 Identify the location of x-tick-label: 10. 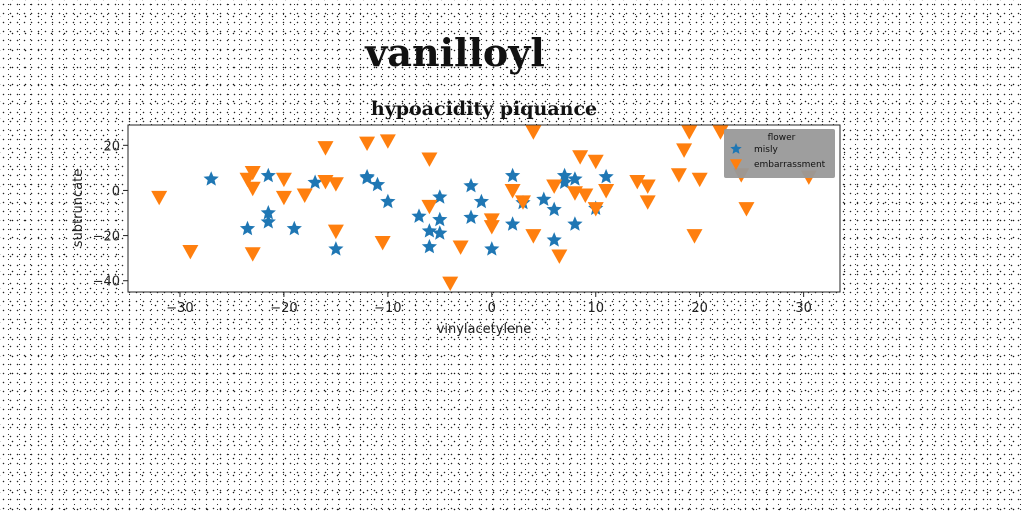
(595, 308).